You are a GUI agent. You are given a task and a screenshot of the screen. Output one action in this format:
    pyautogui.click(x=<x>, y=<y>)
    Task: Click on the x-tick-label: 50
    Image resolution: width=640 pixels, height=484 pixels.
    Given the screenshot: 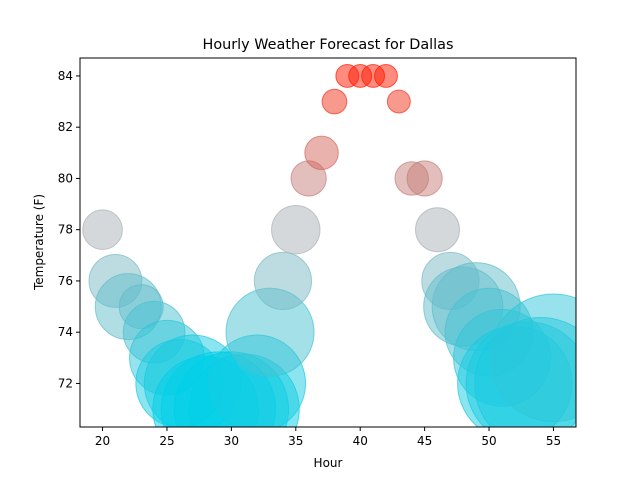 What is the action you would take?
    pyautogui.click(x=488, y=441)
    